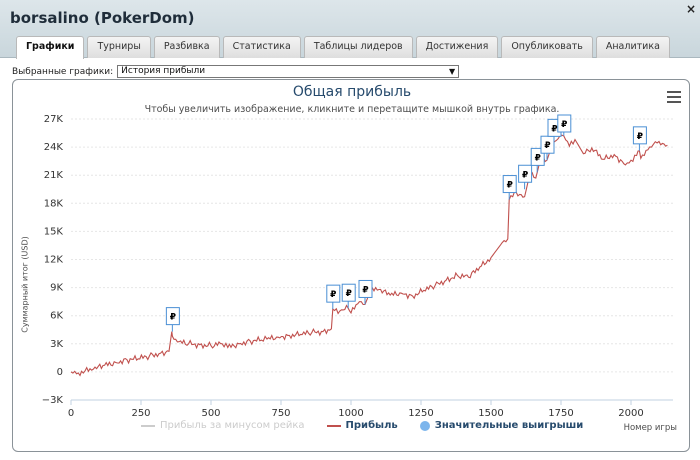 This screenshot has width=700, height=460. I want to click on x-tick-label: 250, so click(140, 413).